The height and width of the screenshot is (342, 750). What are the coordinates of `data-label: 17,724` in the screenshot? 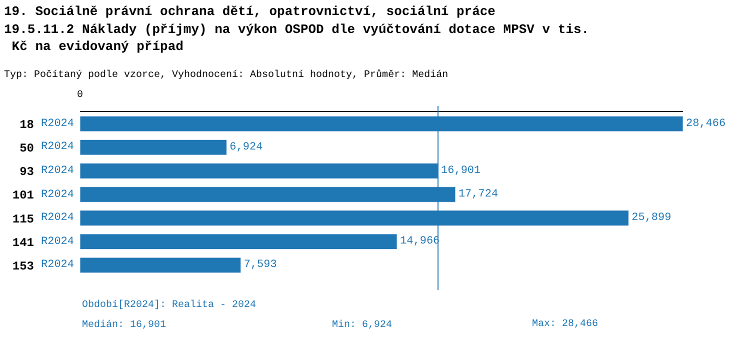 It's located at (478, 194).